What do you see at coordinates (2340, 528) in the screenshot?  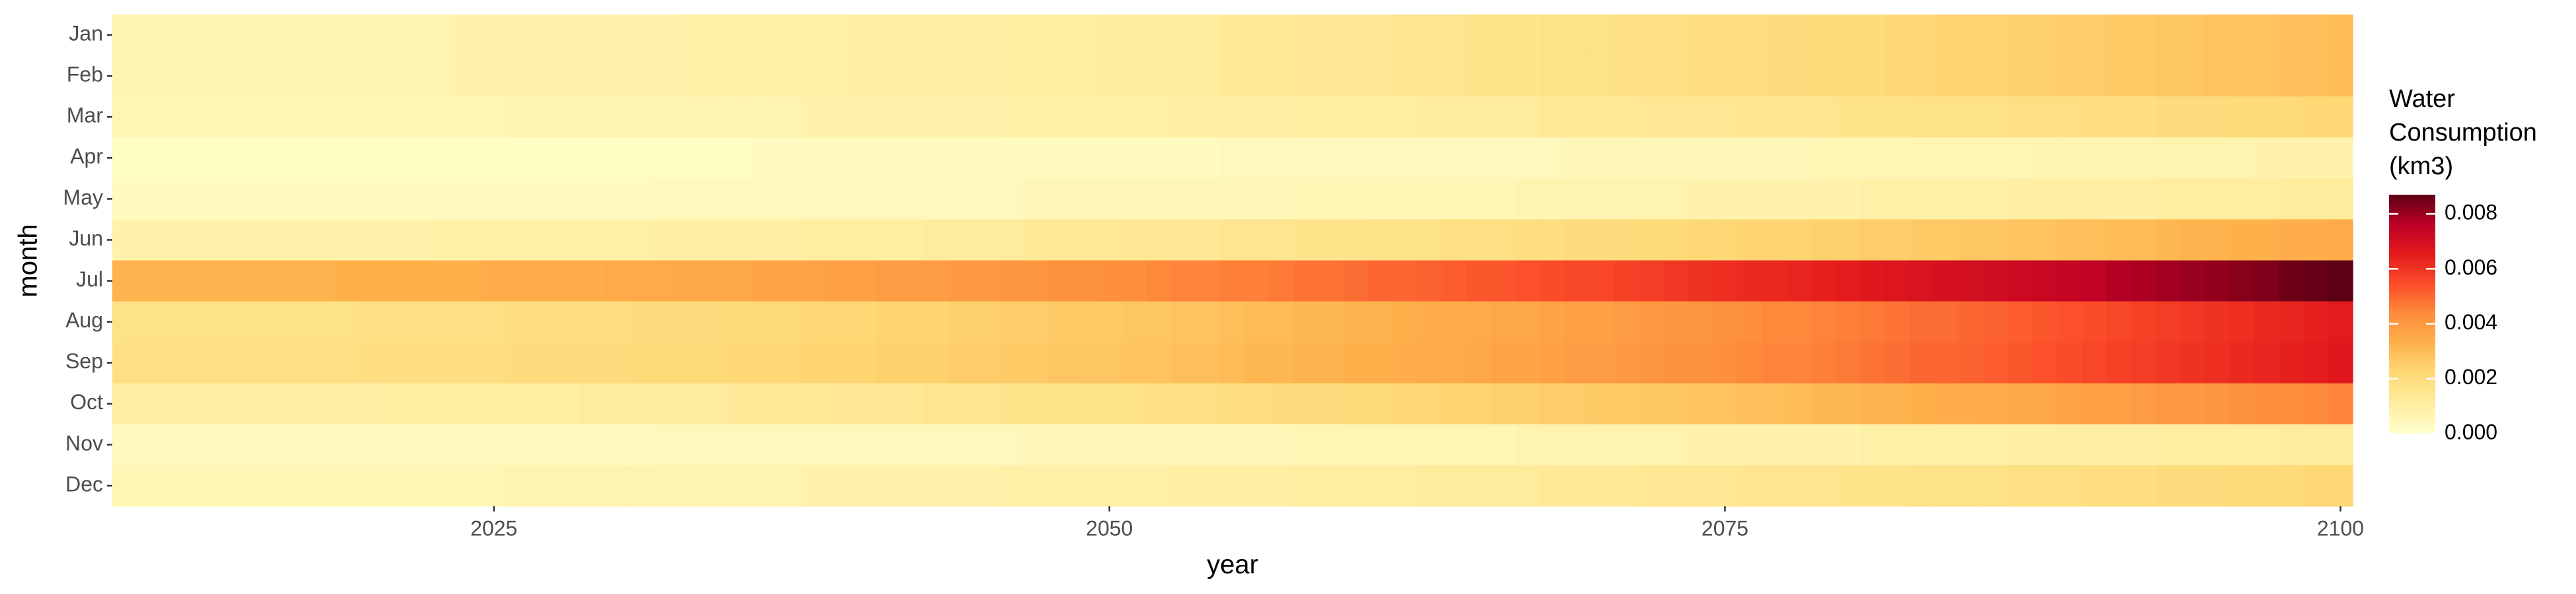 I see `x-tick-label: 2100` at bounding box center [2340, 528].